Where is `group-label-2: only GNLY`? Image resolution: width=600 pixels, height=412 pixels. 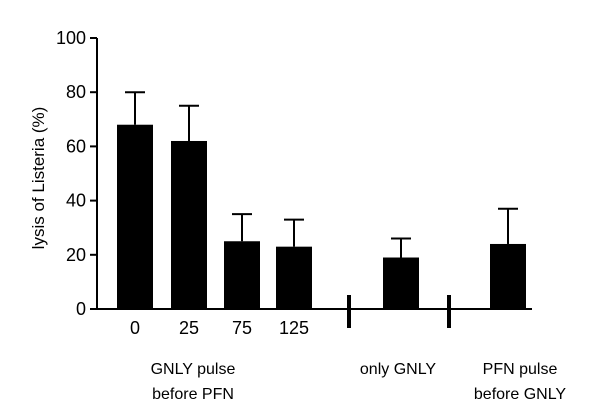
group-label-2: only GNLY is located at coordinates (398, 369).